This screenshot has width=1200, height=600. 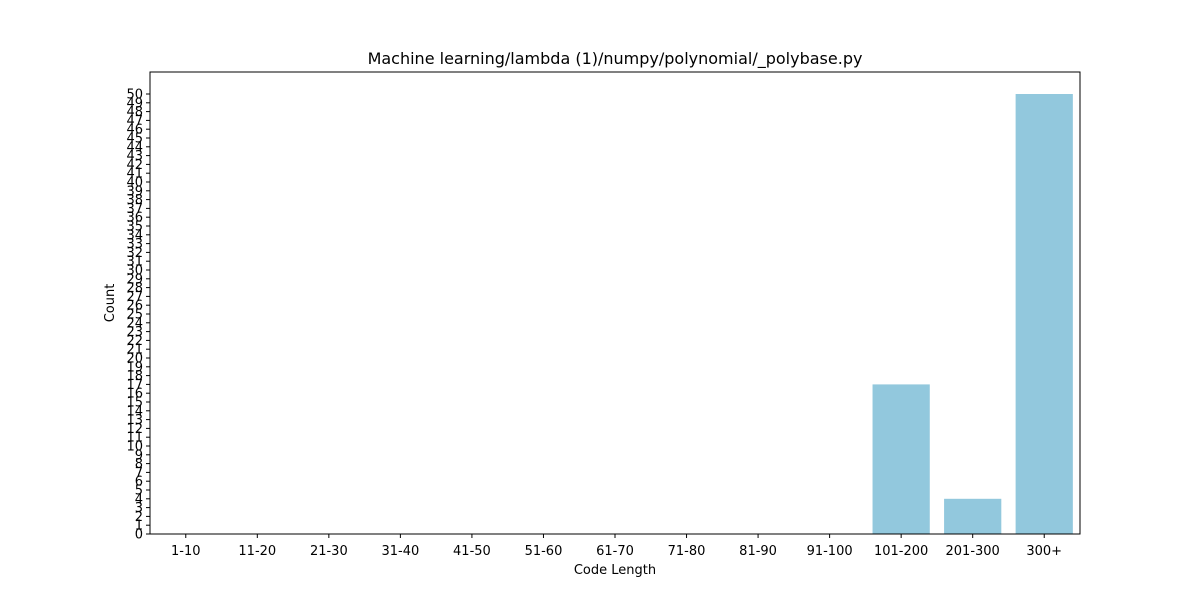 What do you see at coordinates (400, 551) in the screenshot?
I see `x-tick-label: 31-40` at bounding box center [400, 551].